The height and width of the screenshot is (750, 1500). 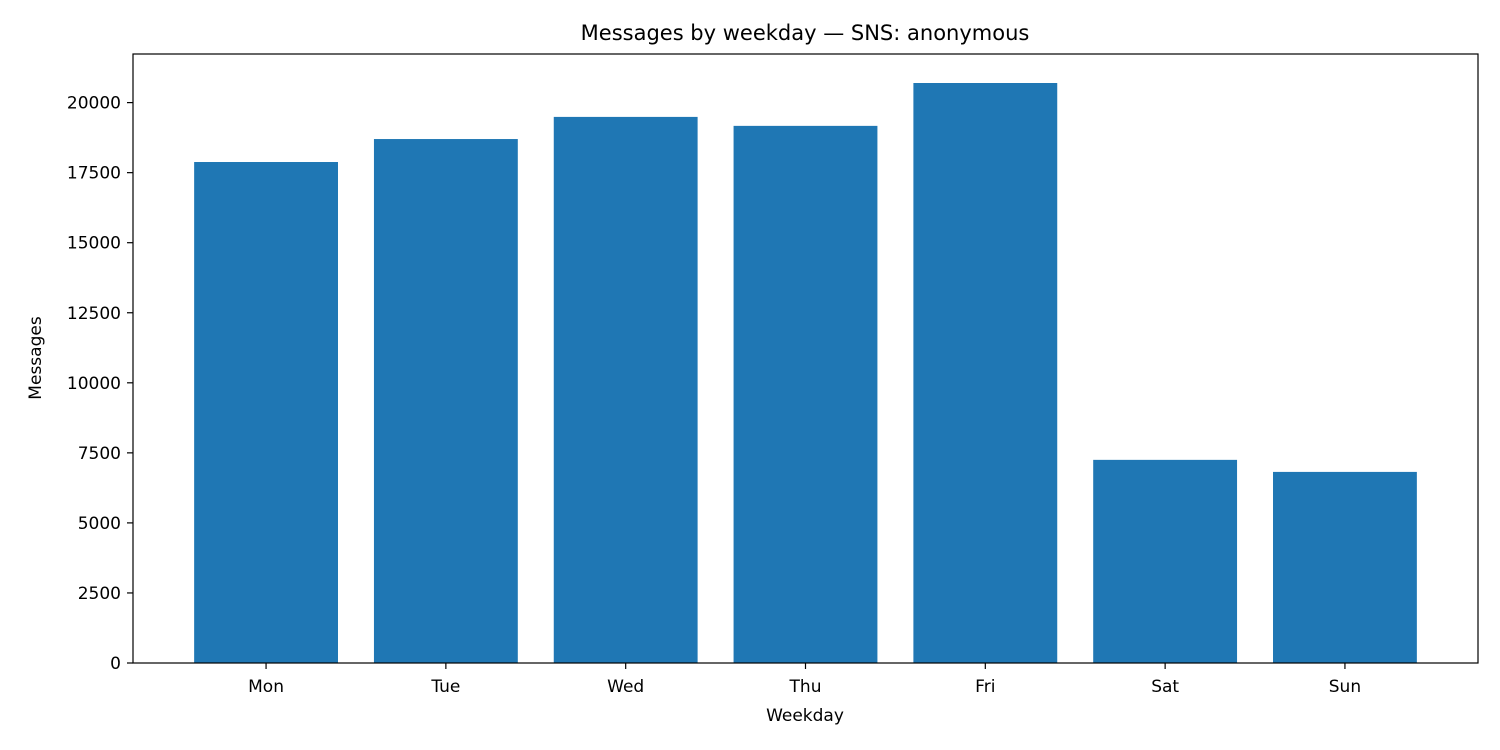 What do you see at coordinates (94, 104) in the screenshot?
I see `y-tick-label: 20000` at bounding box center [94, 104].